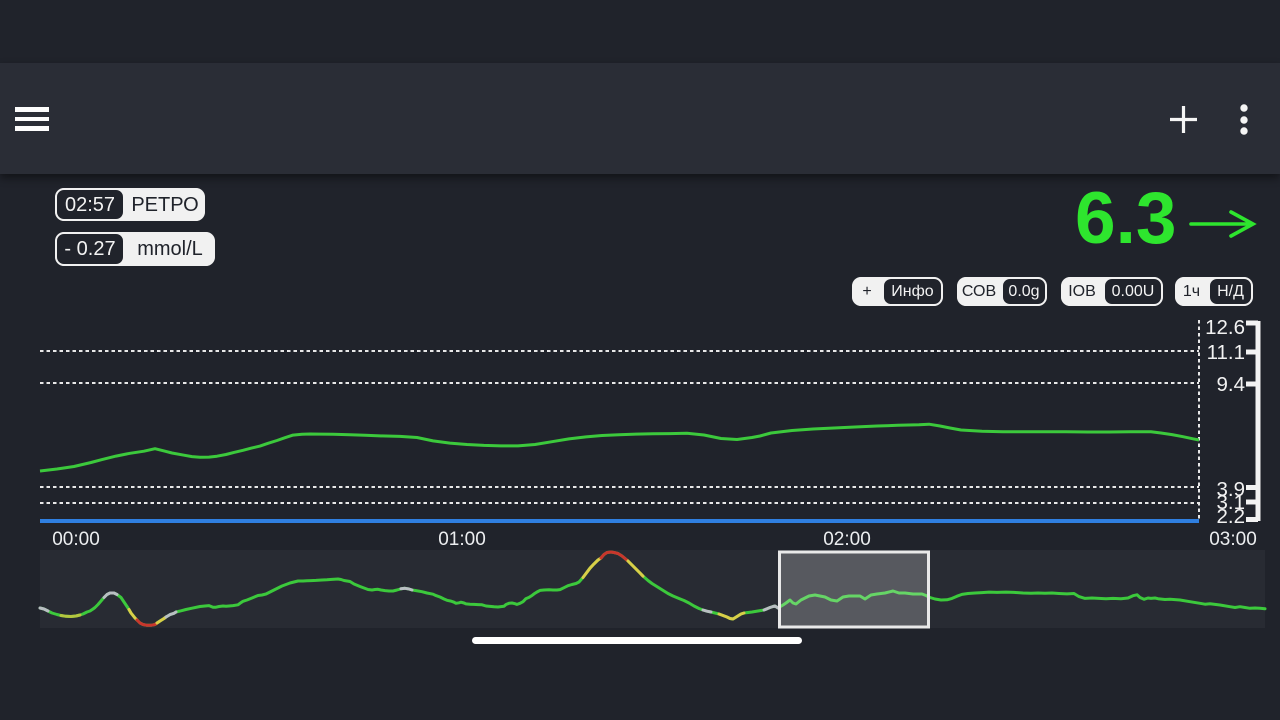 This screenshot has height=720, width=1280. What do you see at coordinates (847, 539) in the screenshot?
I see `svg-text: 02:00` at bounding box center [847, 539].